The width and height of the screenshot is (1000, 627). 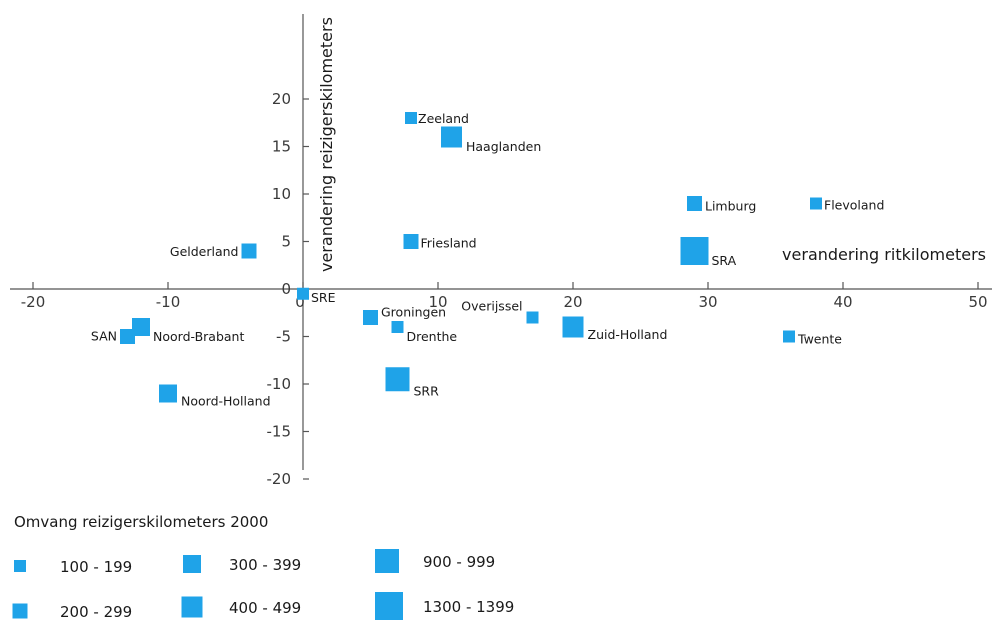 What do you see at coordinates (141, 327) in the screenshot?
I see `data-point-noord-brabant` at bounding box center [141, 327].